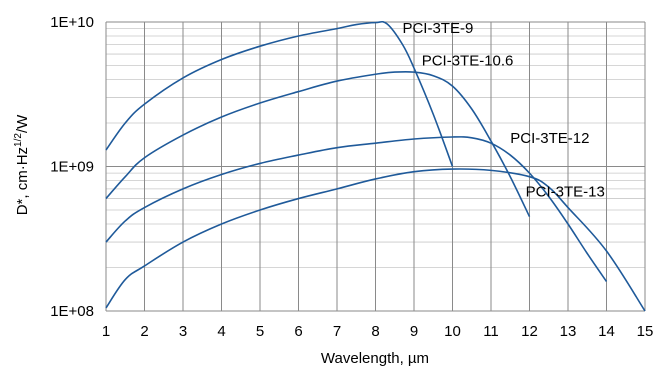  Describe the element at coordinates (183, 331) in the screenshot. I see `x-tick-label: 3` at that location.